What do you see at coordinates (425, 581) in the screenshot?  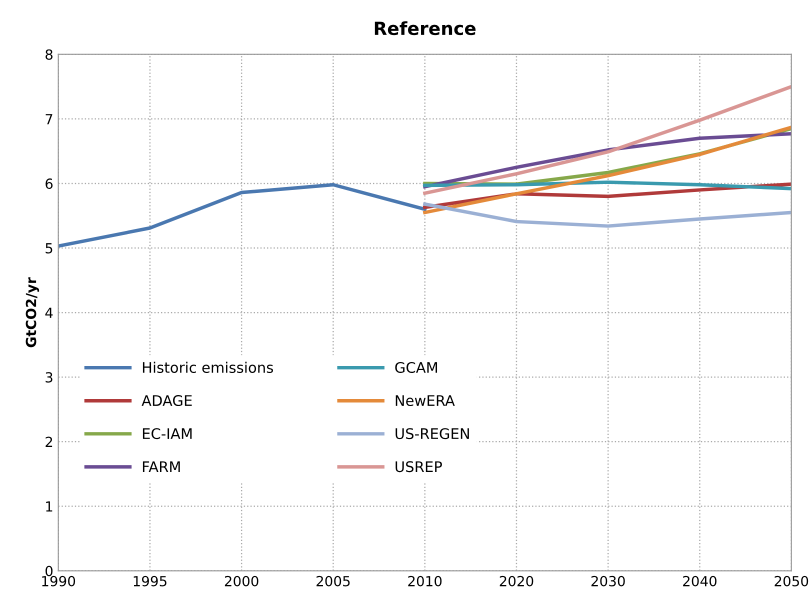 I see `x-tick-label: 2010` at bounding box center [425, 581].